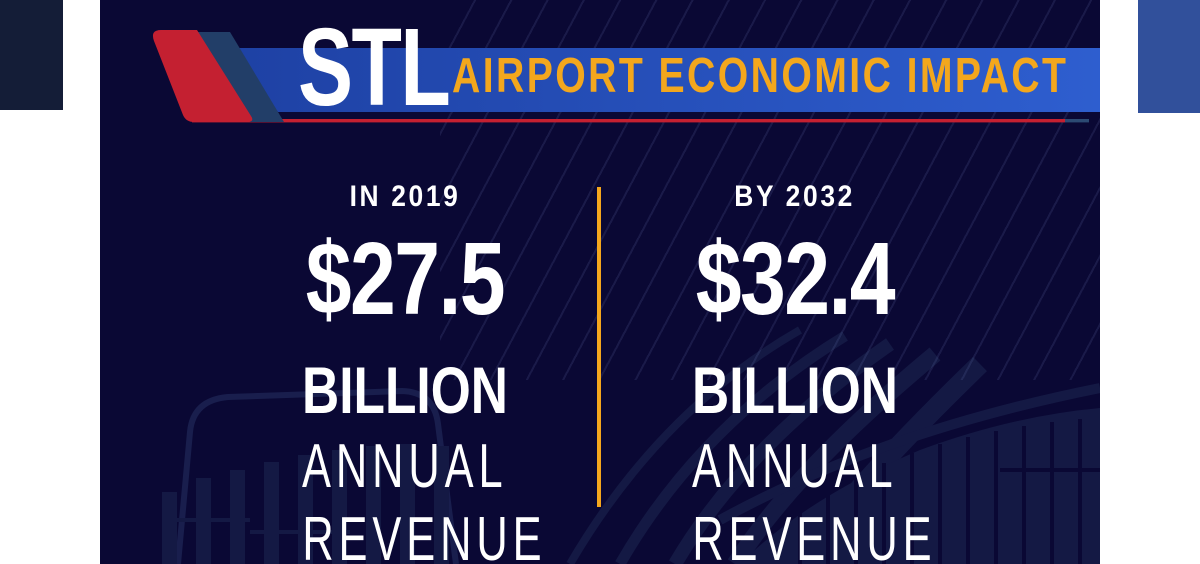  I want to click on stat-amount: $27.5, so click(405, 278).